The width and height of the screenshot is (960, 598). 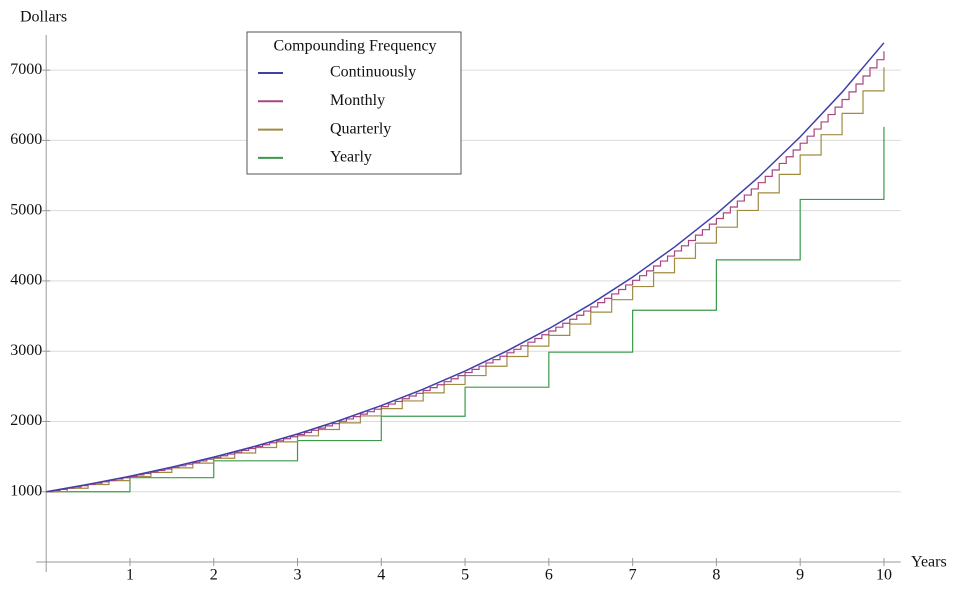 I want to click on y-axis-label: Dollars, so click(x=43, y=17).